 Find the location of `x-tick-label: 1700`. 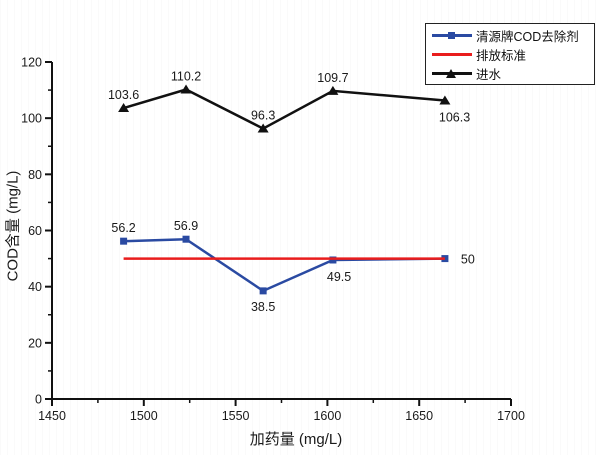

x-tick-label: 1700 is located at coordinates (511, 416).